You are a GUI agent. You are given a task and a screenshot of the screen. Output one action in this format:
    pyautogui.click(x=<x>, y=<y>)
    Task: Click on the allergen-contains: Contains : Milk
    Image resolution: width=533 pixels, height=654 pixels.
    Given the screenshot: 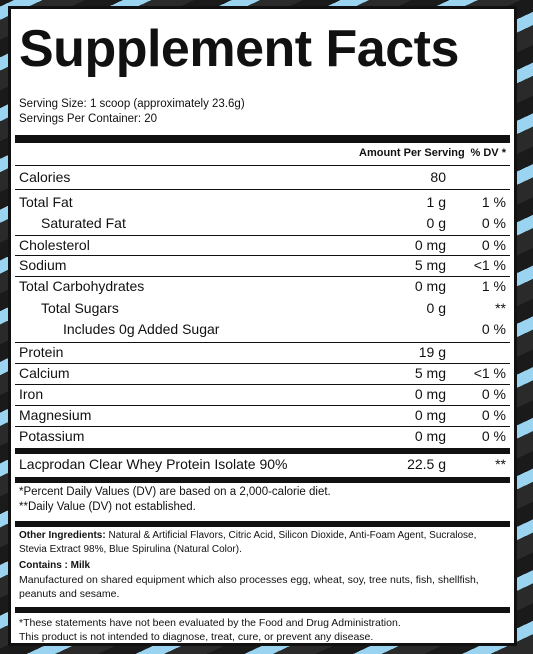 What is the action you would take?
    pyautogui.click(x=55, y=565)
    